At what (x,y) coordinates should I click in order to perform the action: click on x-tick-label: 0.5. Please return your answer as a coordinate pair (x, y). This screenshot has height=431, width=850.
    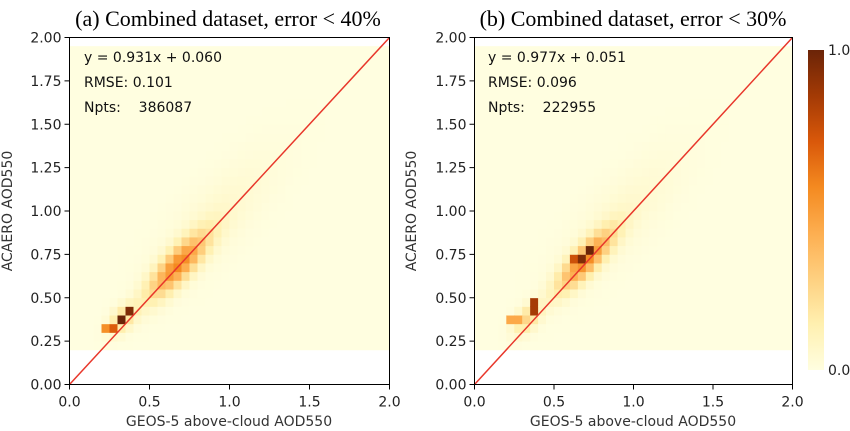
    Looking at the image, I should click on (149, 403).